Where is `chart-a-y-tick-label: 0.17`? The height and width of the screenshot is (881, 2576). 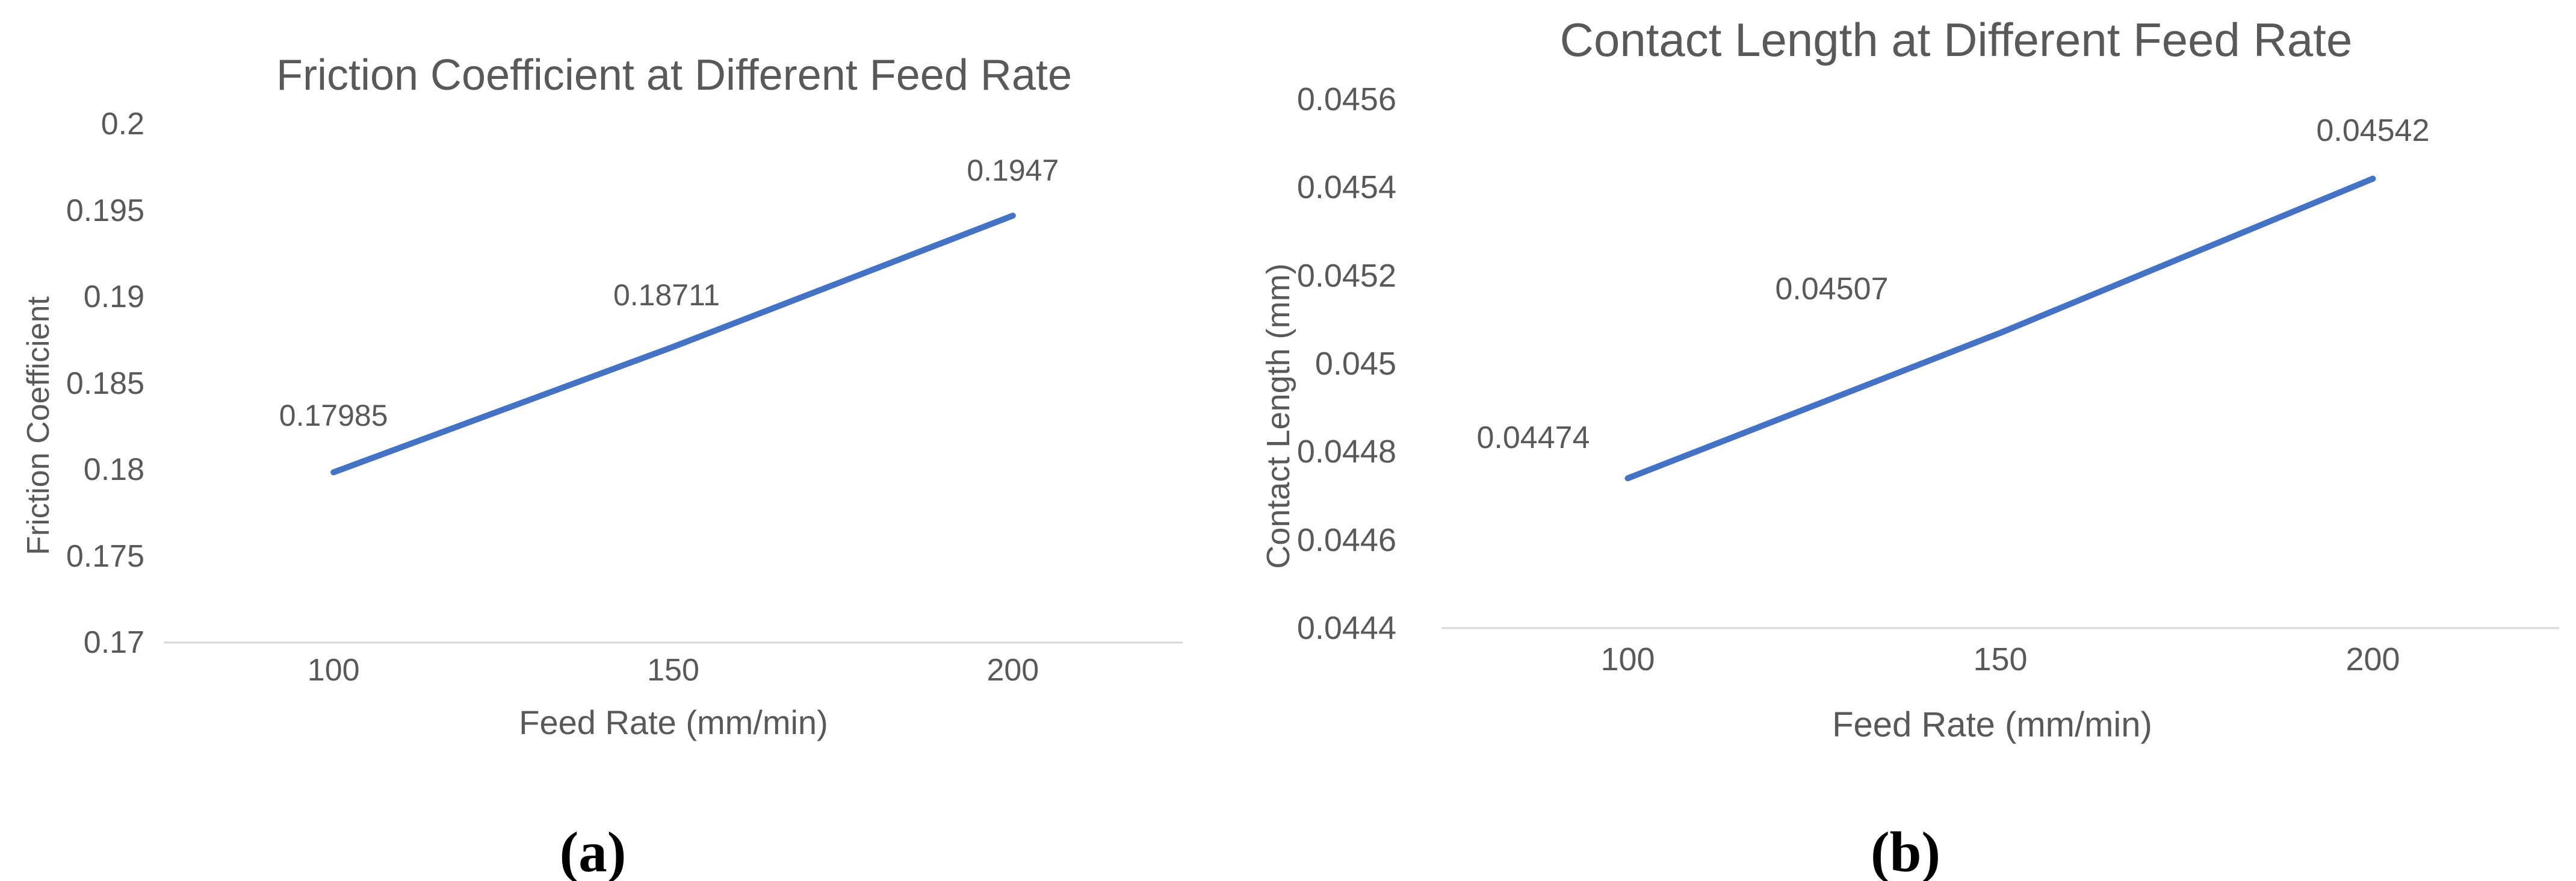 chart-a-y-tick-label: 0.17 is located at coordinates (114, 642).